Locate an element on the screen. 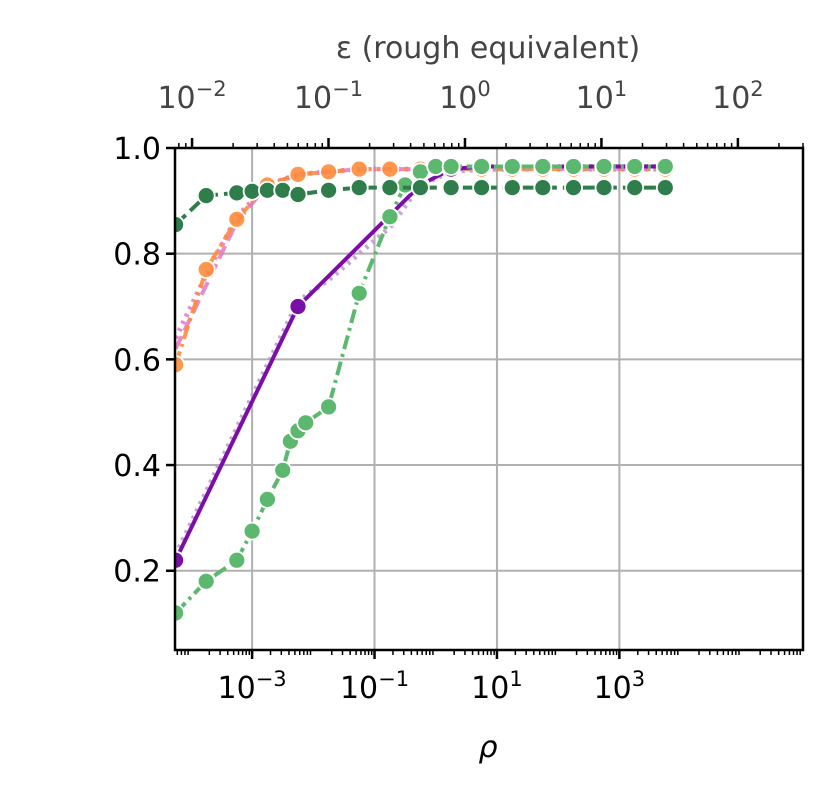 Image resolution: width=832 pixels, height=805 pixels. top-tick-label: 10¹ is located at coordinates (602, 96).